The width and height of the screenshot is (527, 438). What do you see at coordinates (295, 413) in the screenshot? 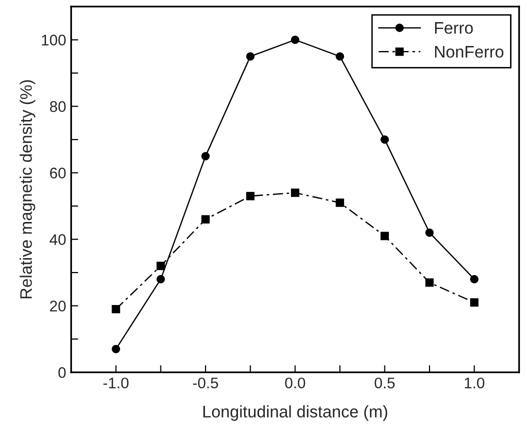
I see `x-axis-title: Longitudinal distance (m)` at bounding box center [295, 413].